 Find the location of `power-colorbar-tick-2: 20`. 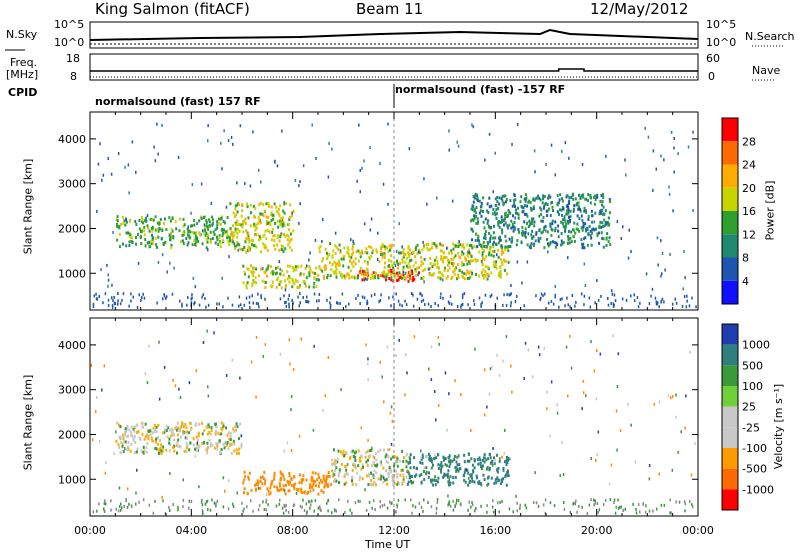

power-colorbar-tick-2: 20 is located at coordinates (749, 188).